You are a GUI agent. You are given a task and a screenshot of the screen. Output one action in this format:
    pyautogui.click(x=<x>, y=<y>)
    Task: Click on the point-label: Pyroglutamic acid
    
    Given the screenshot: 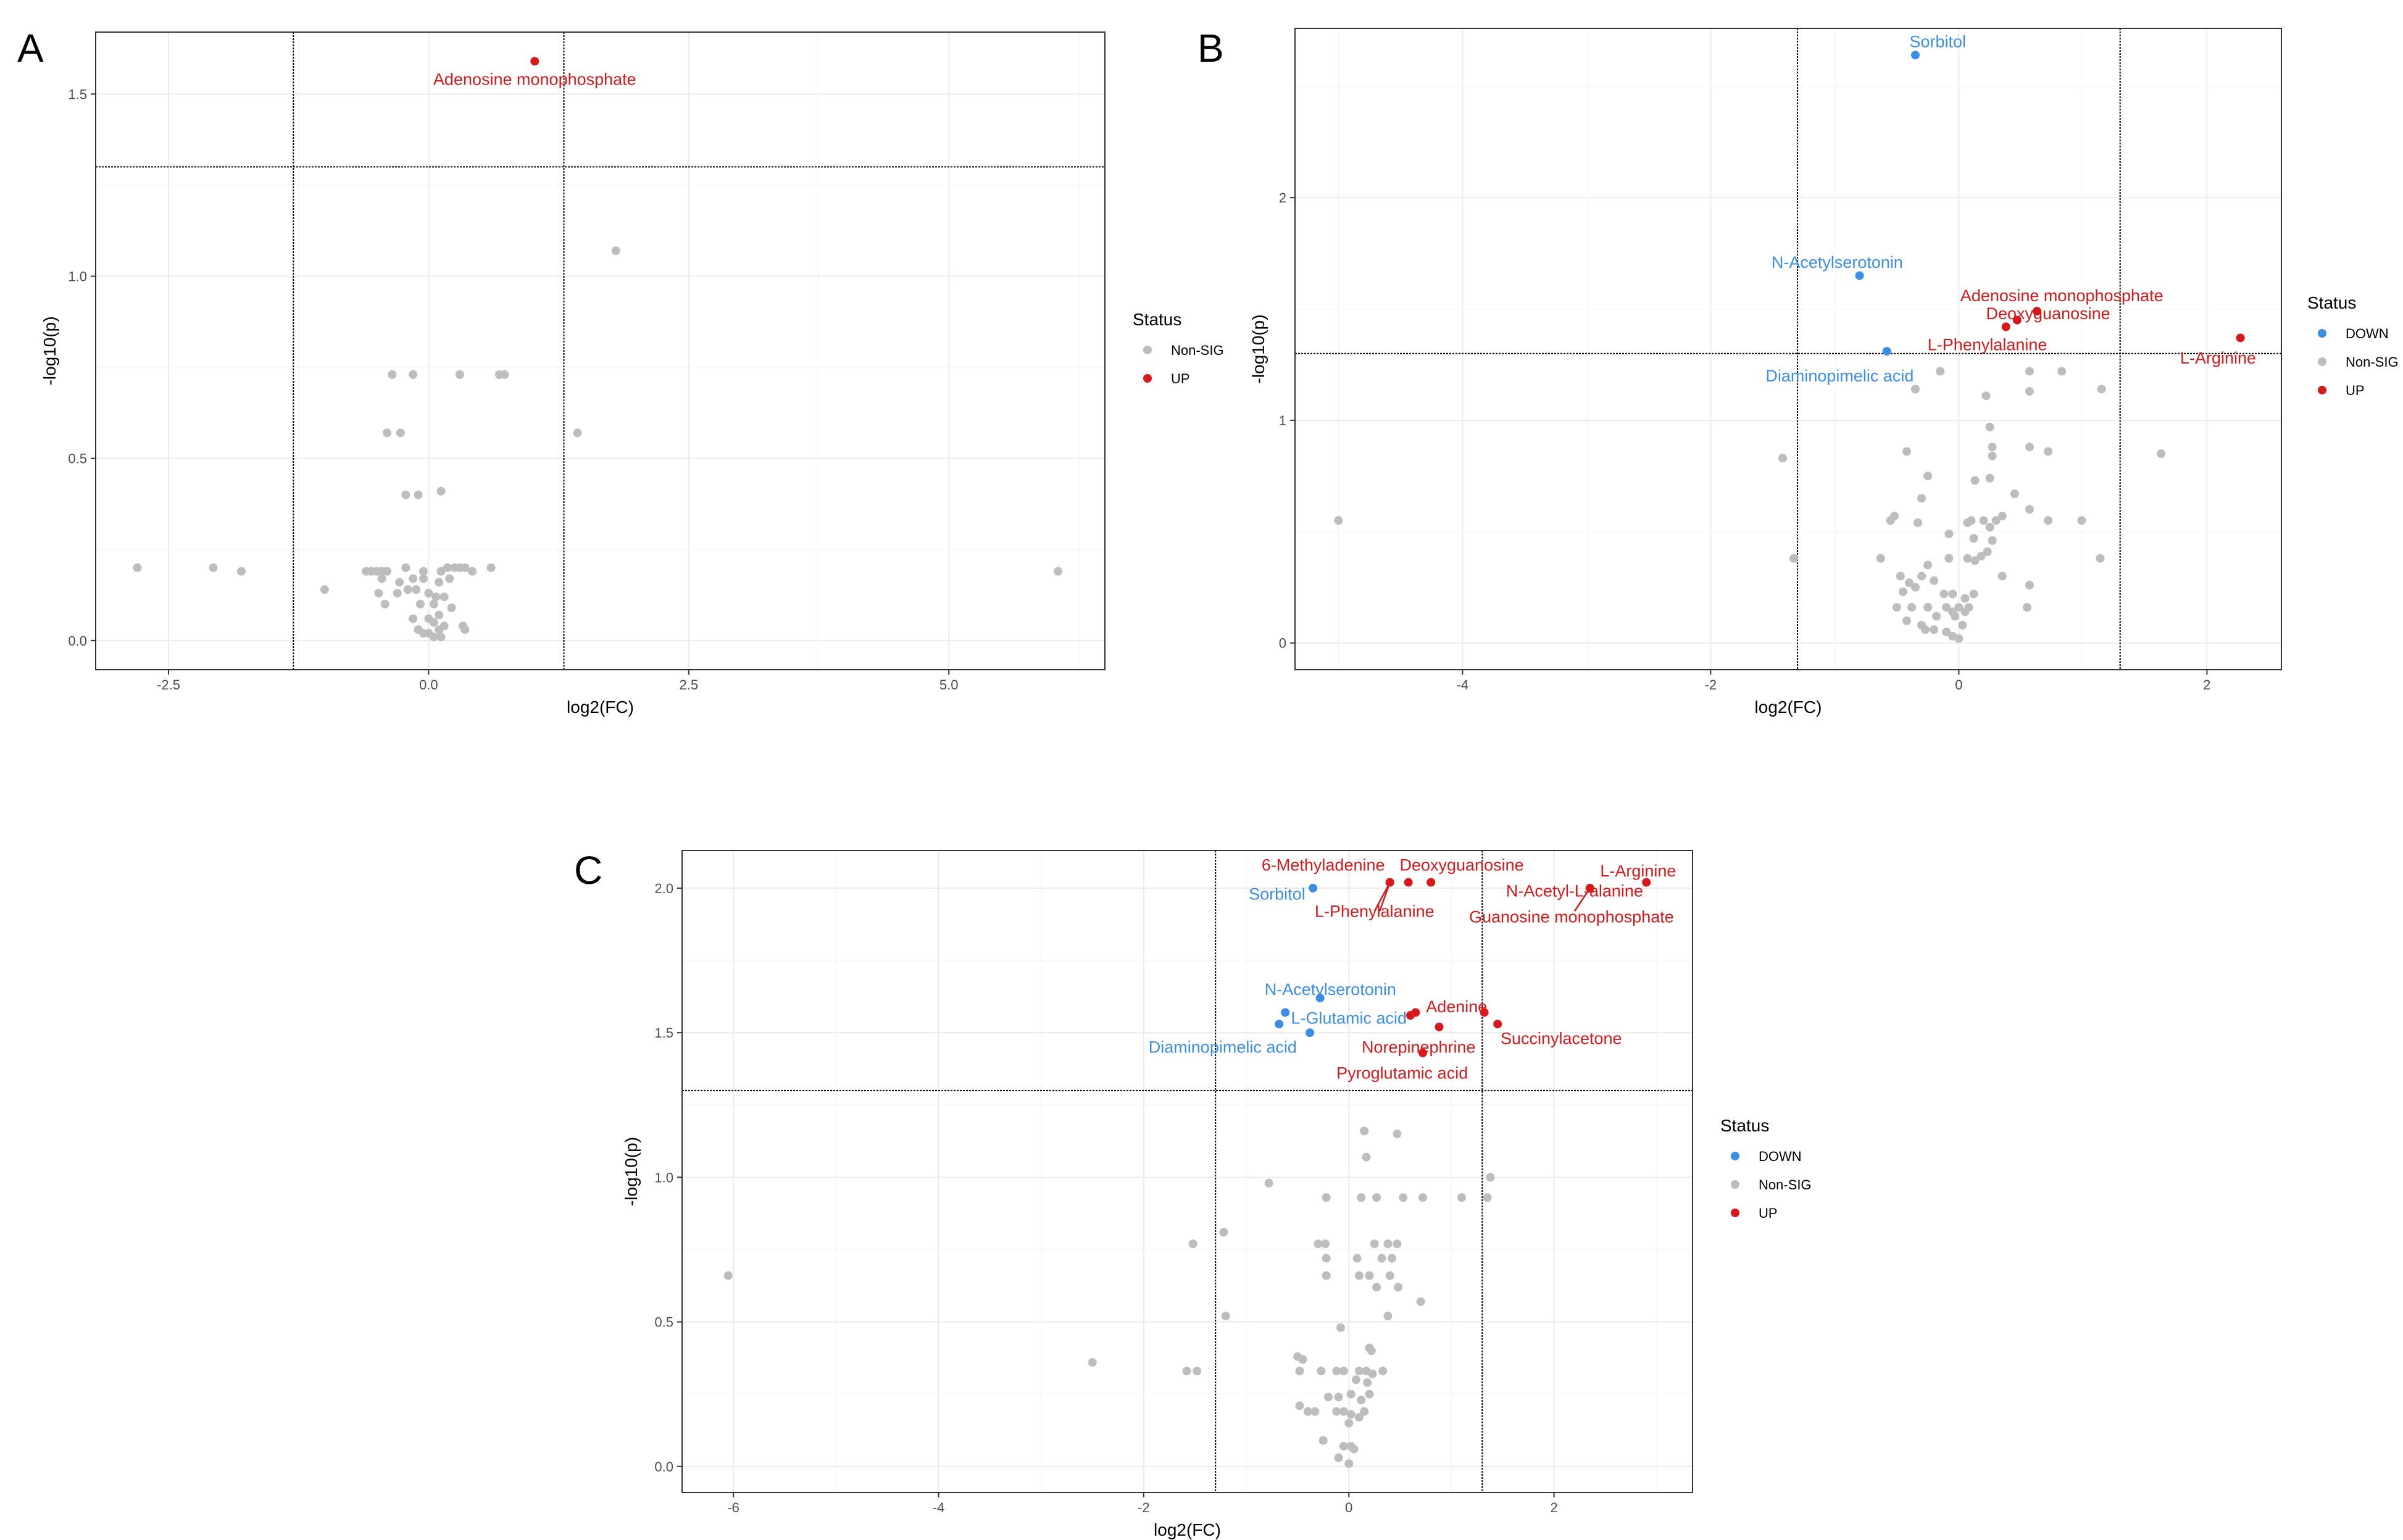 What is the action you would take?
    pyautogui.click(x=1402, y=1073)
    